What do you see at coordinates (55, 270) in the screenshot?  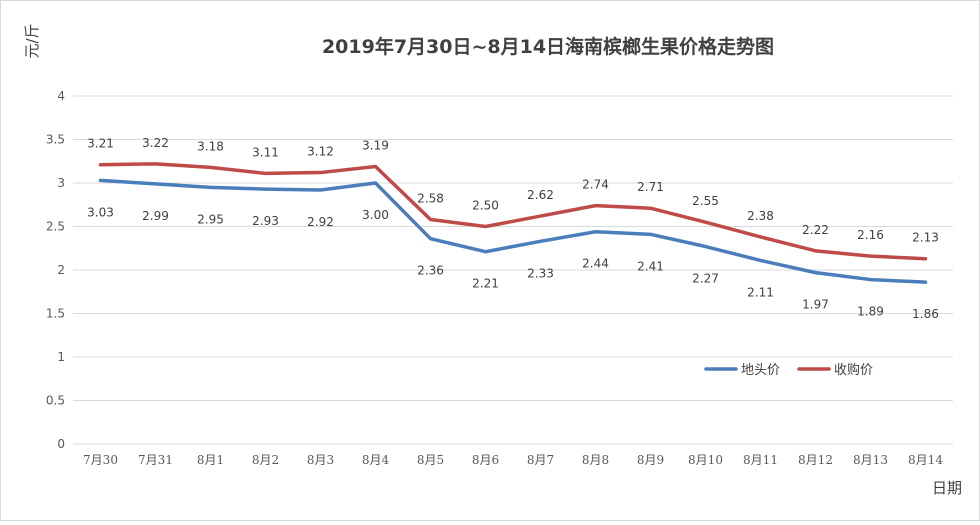 I see `y-axis-ticks: 0 0.5 1 1.5 2 2.5 3 3.5 4` at bounding box center [55, 270].